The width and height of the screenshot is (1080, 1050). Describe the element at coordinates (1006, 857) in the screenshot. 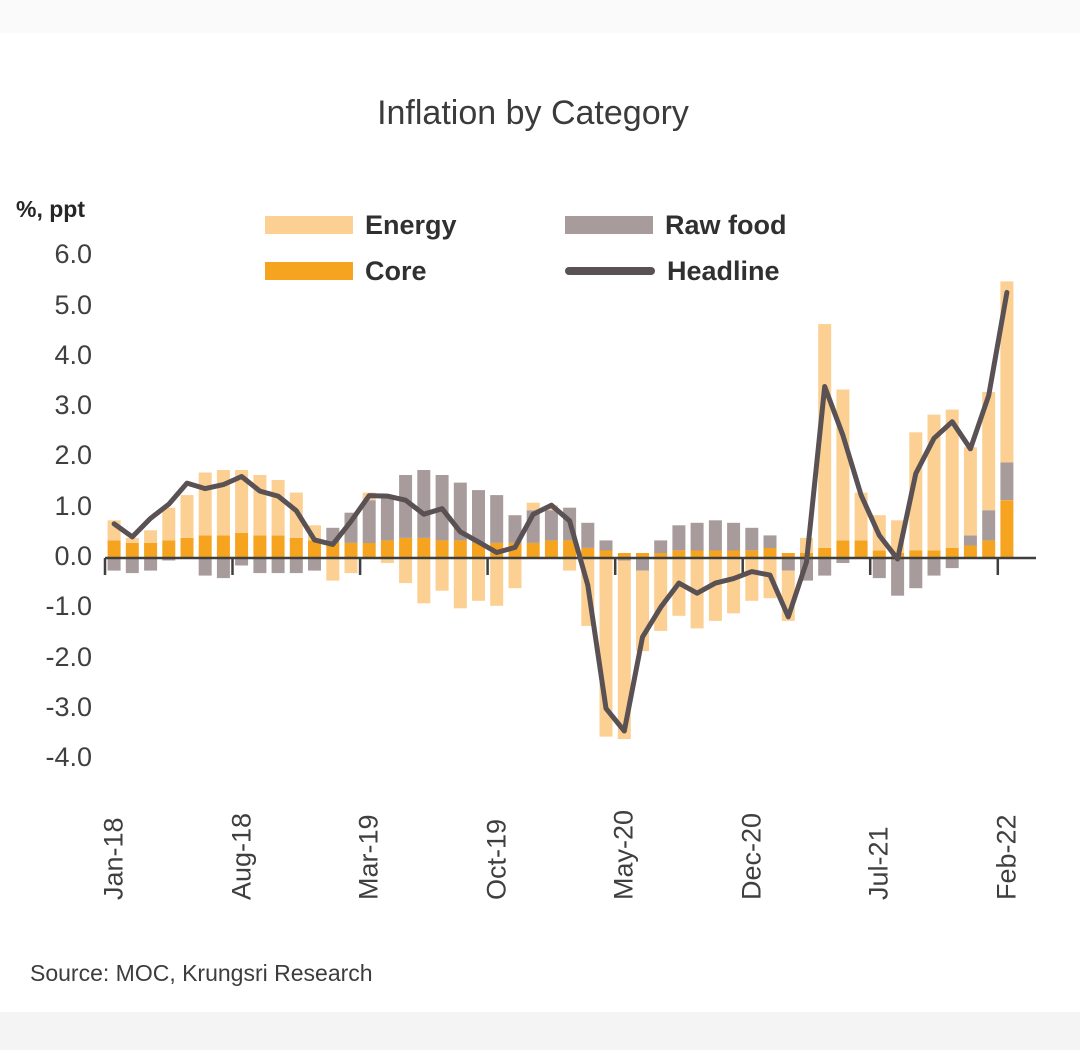

I see `x-tick-label-Feb-22: Feb-22` at that location.